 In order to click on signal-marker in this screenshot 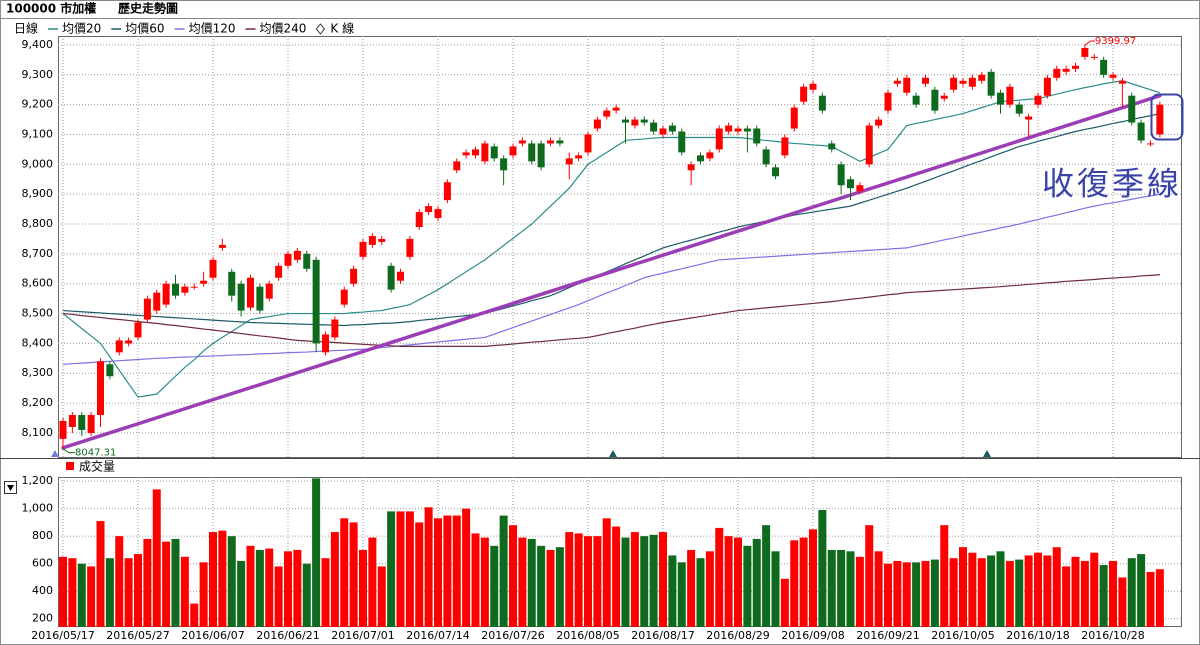, I will do `click(987, 453)`.